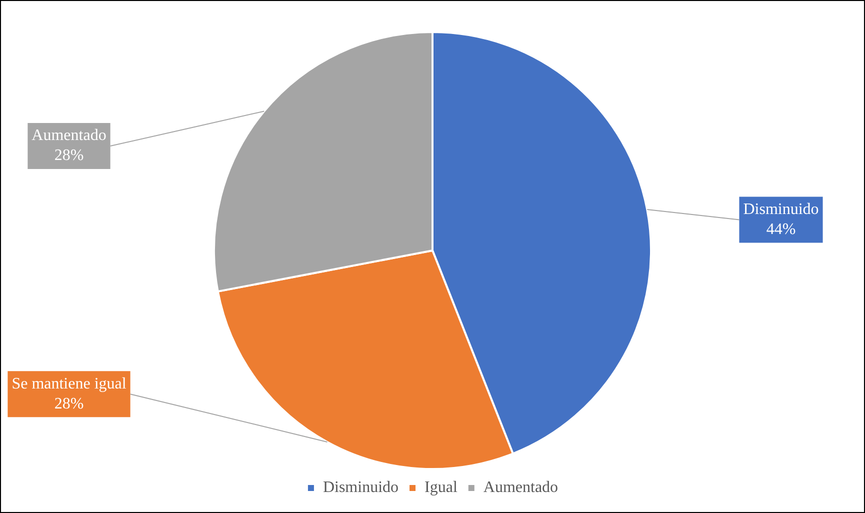 Image resolution: width=865 pixels, height=513 pixels. Describe the element at coordinates (69, 145) in the screenshot. I see `data-label: Aumentado 28%` at that location.